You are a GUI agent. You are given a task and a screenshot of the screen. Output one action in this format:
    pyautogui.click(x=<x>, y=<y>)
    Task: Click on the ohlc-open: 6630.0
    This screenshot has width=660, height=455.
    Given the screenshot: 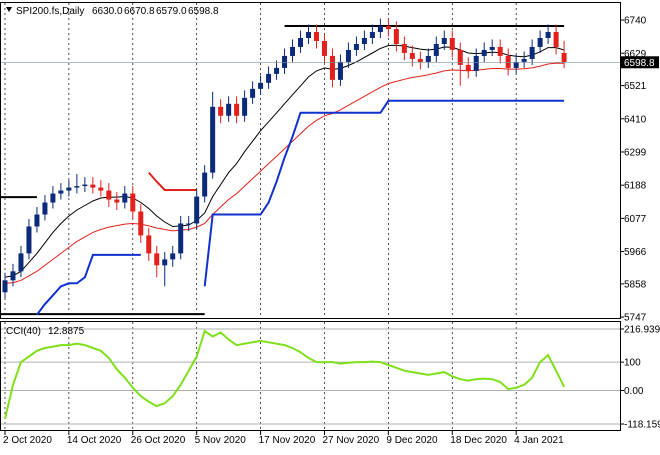 What is the action you would take?
    pyautogui.click(x=107, y=11)
    